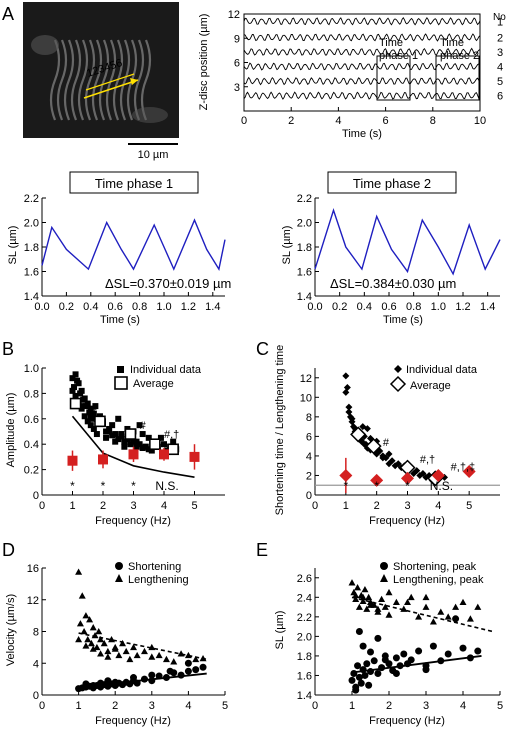 This screenshot has width=520, height=735. I want to click on legend-c-average-marker, so click(398, 384).